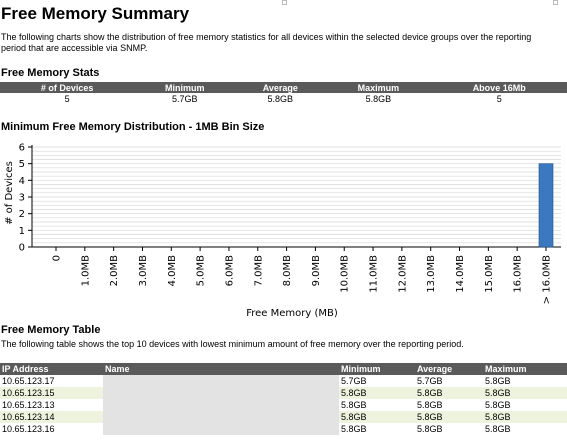  I want to click on x-tick-label: 0, so click(57, 258).